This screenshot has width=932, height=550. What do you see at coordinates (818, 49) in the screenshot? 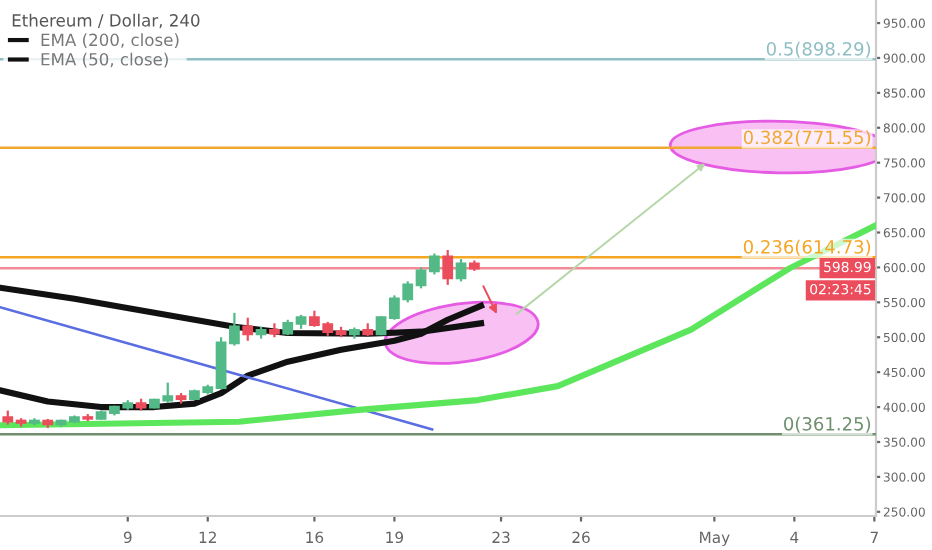
I see `ref-line-label: 0.5(898.29)` at bounding box center [818, 49].